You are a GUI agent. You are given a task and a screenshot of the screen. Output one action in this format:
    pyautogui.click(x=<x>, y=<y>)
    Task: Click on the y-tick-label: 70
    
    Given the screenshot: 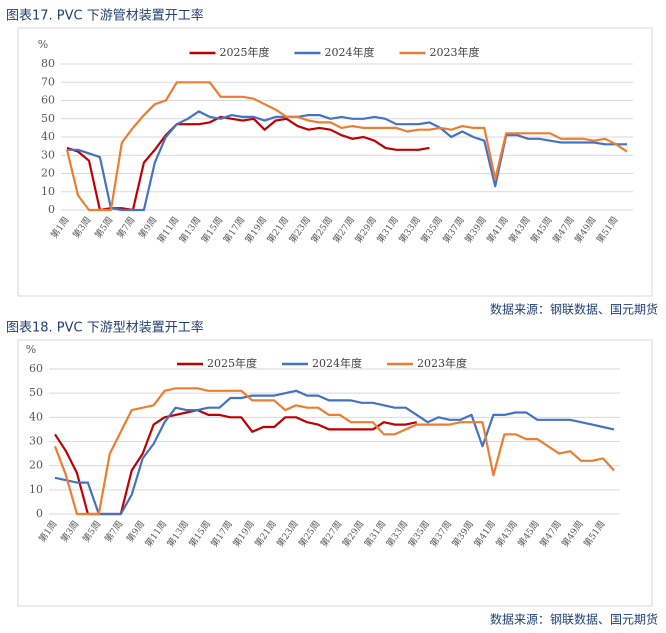 What is the action you would take?
    pyautogui.click(x=48, y=81)
    